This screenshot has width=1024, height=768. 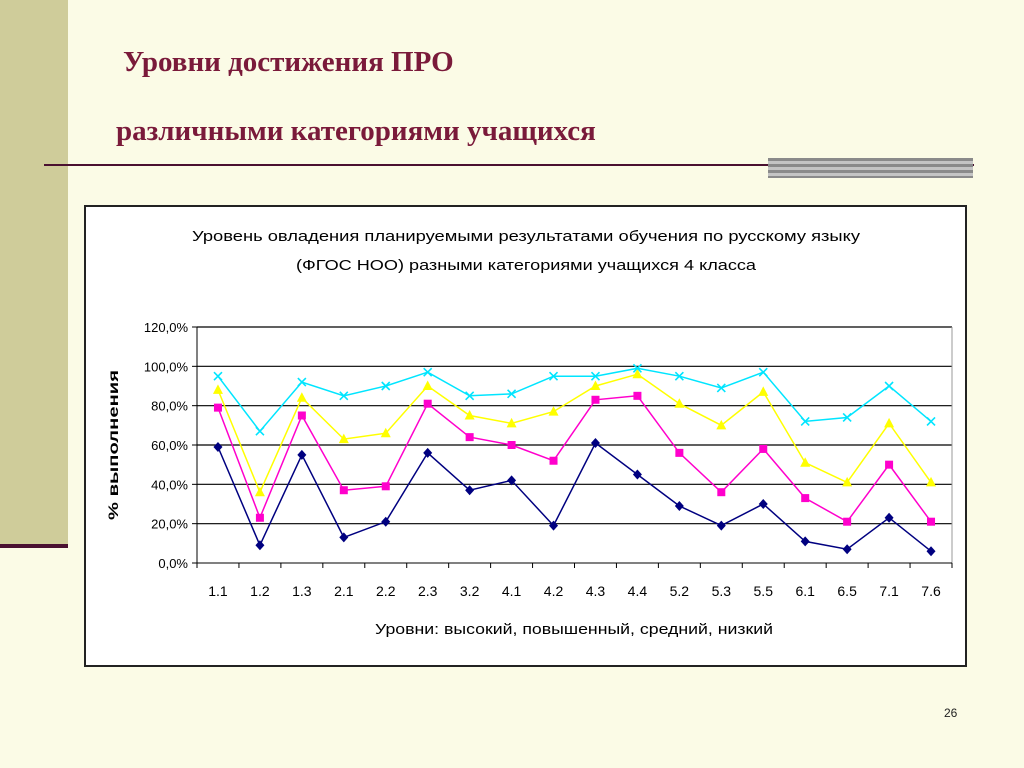 What do you see at coordinates (169, 445) in the screenshot?
I see `y-tick-label: 60,0%` at bounding box center [169, 445].